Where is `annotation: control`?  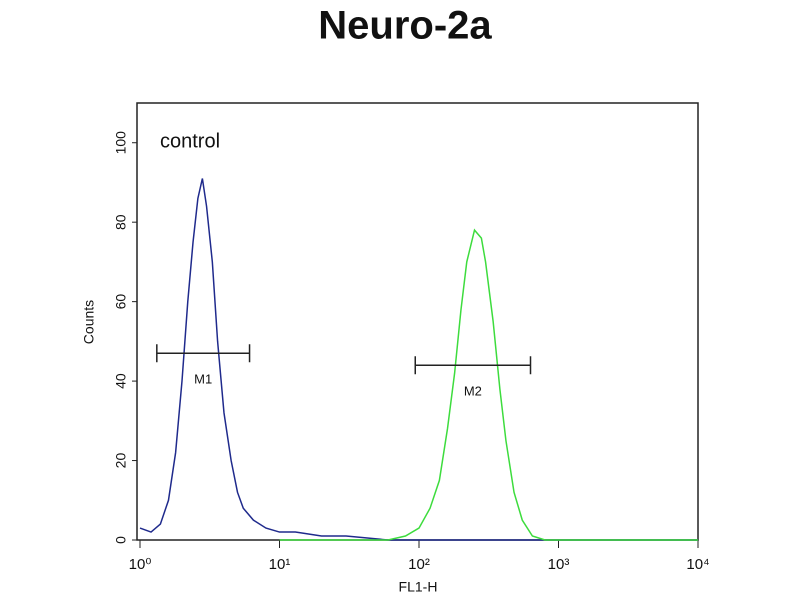
annotation: control is located at coordinates (190, 141).